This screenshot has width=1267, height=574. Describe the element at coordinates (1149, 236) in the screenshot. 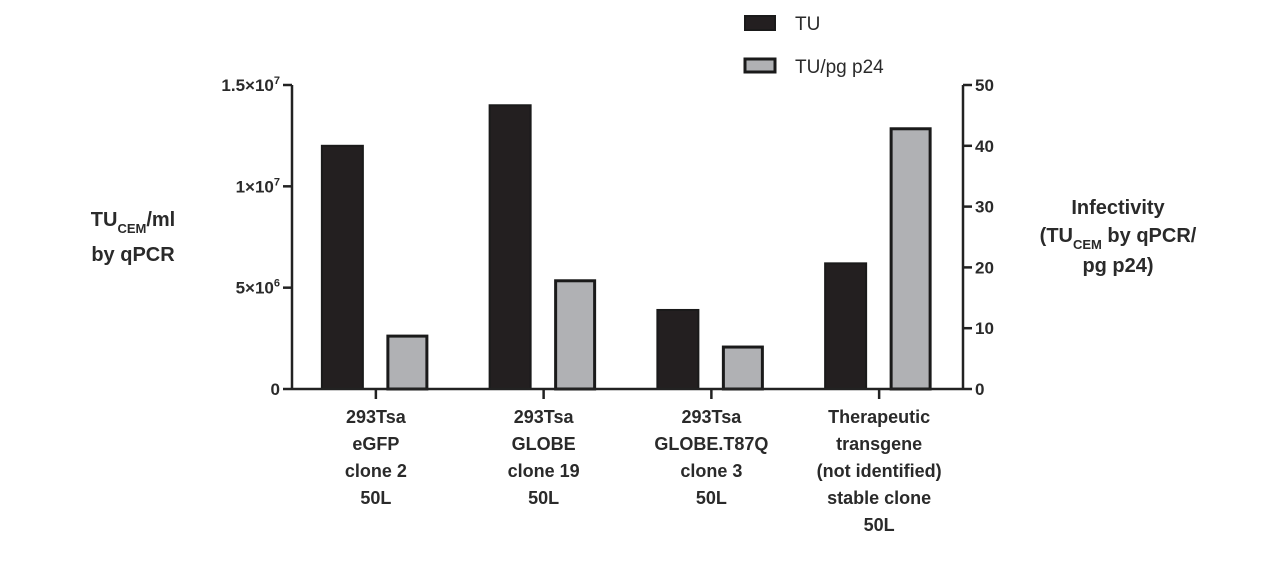

I see `right-axis-title-post: by qPCR/` at that location.